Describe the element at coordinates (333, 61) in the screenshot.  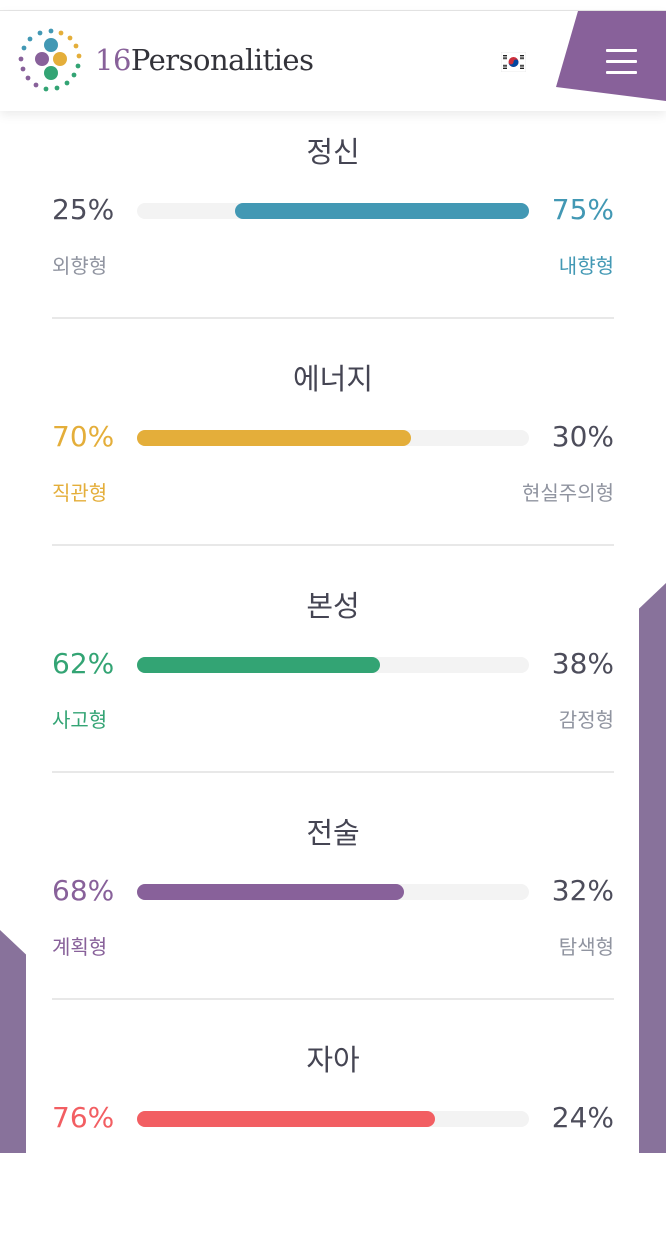
I see `site-header: 16Personalities` at that location.